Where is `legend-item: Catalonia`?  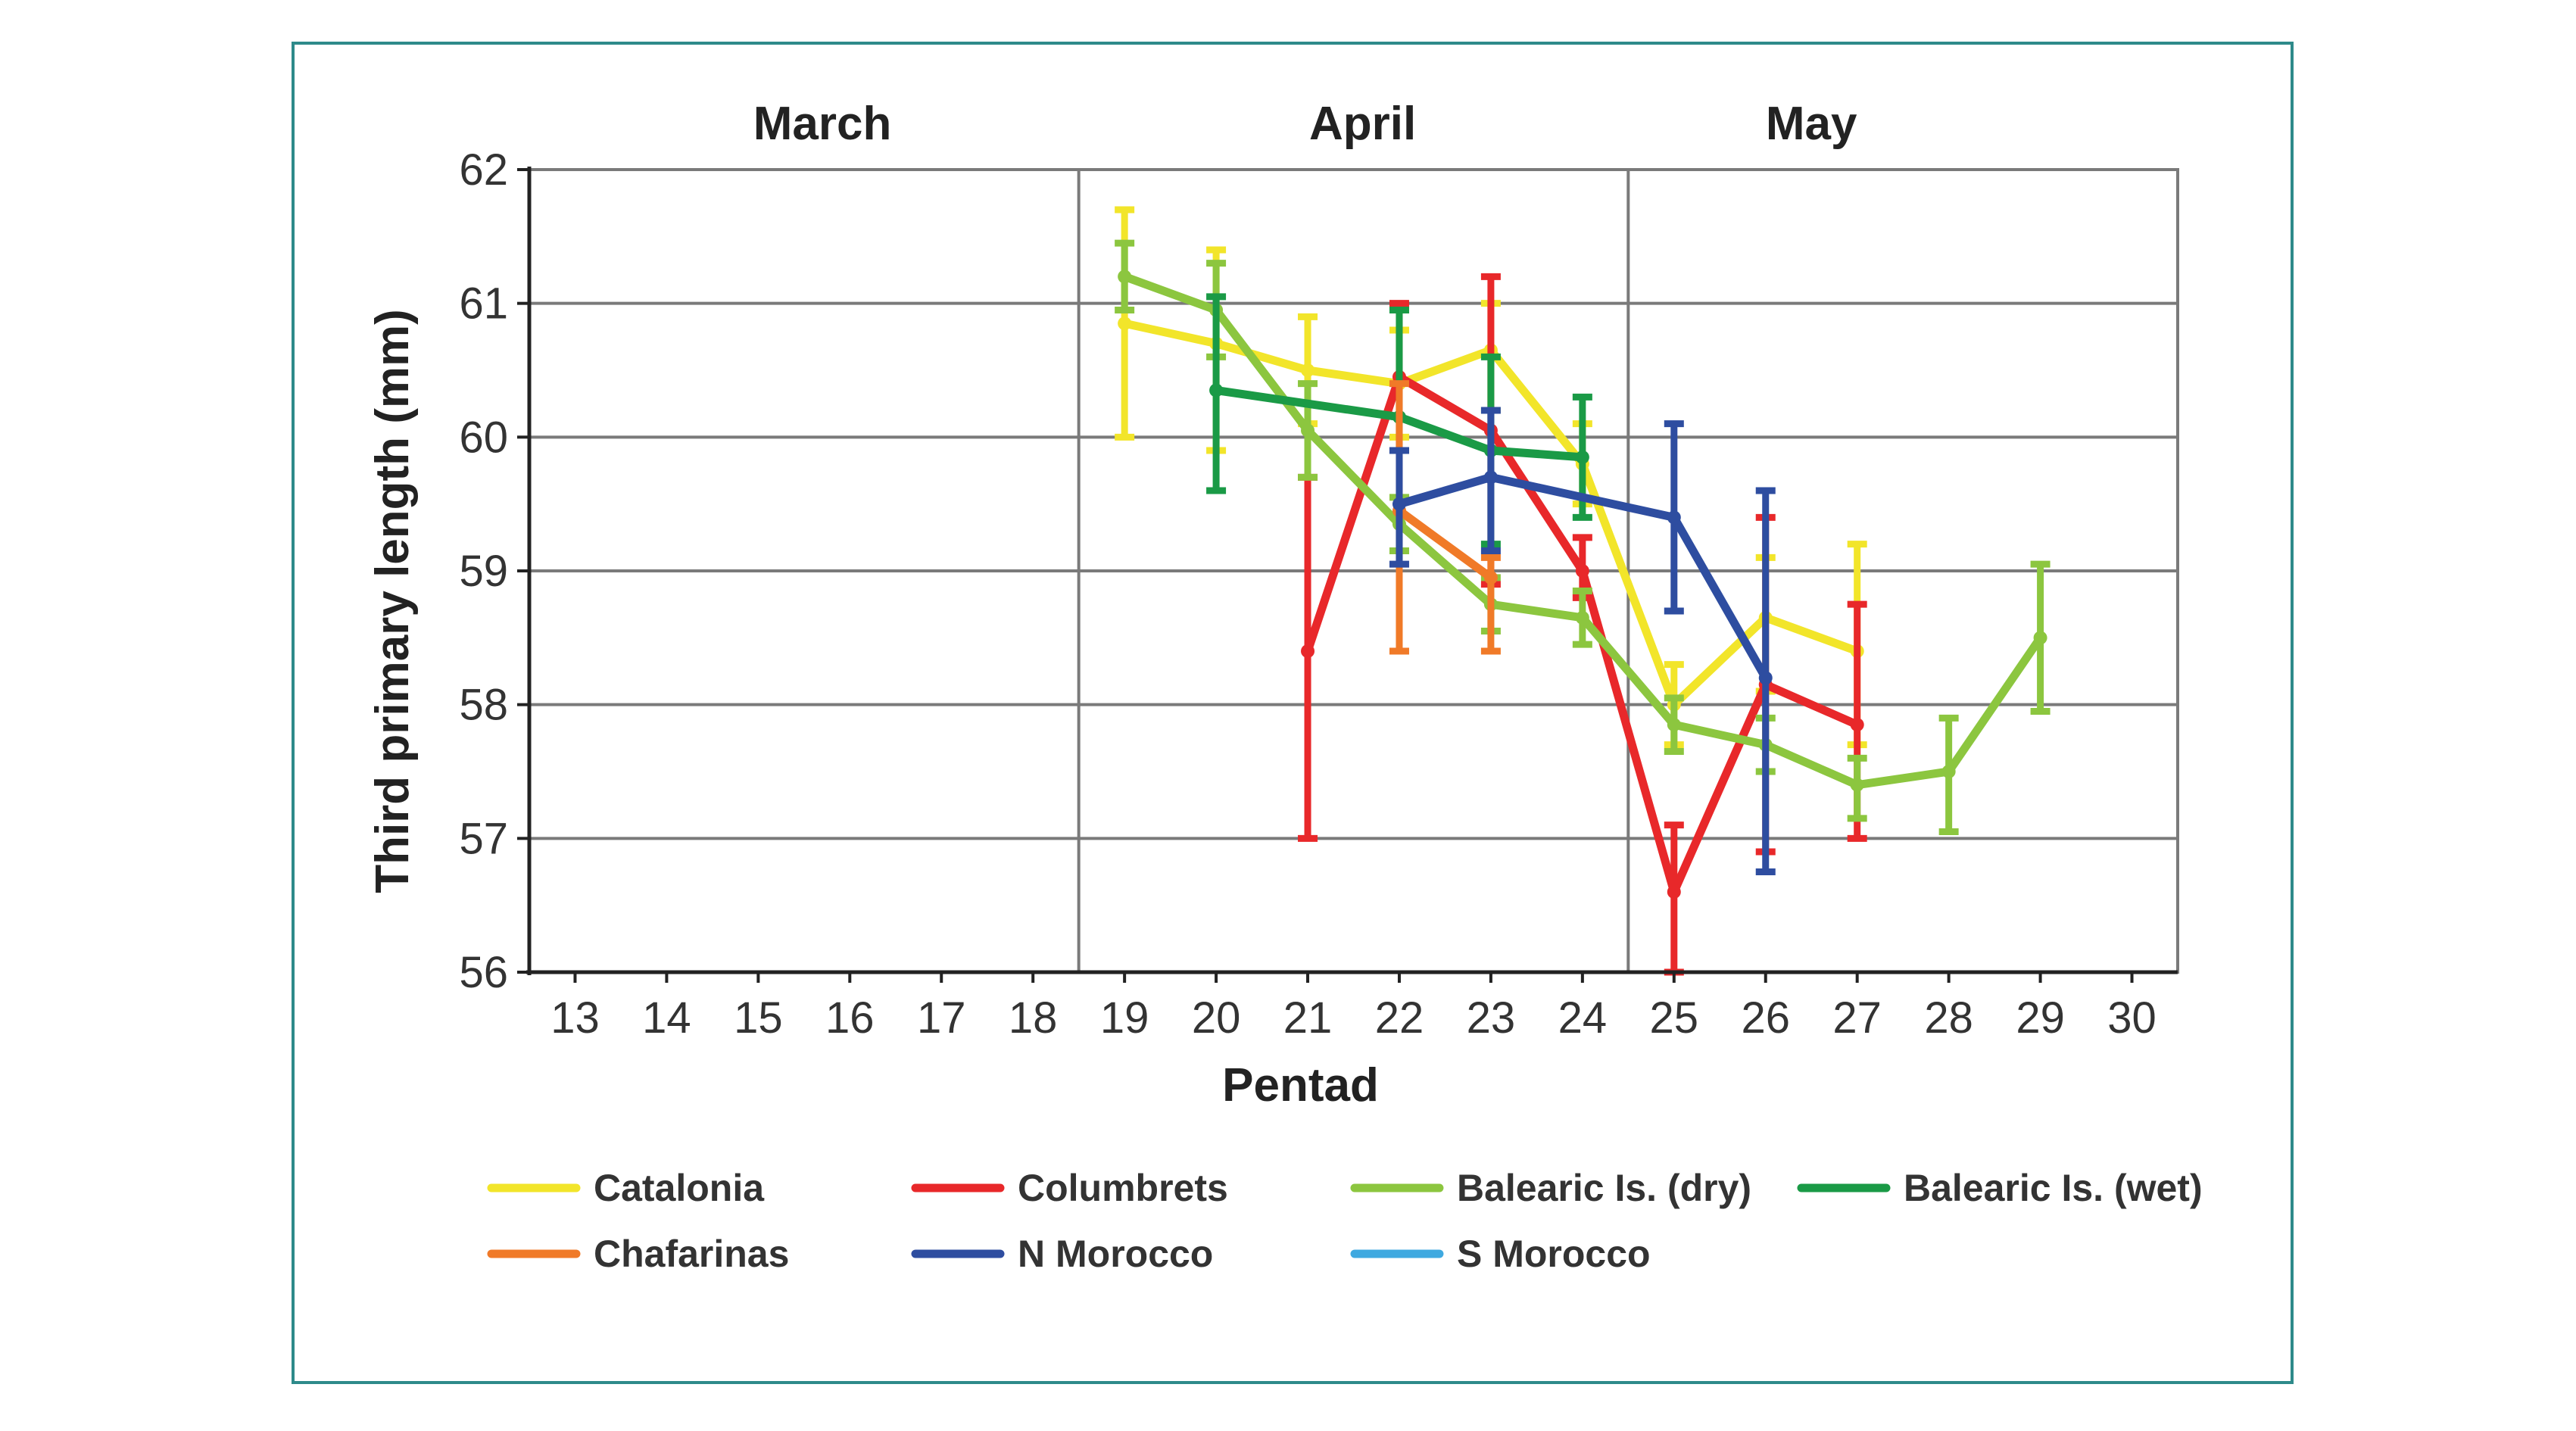
legend-item: Catalonia is located at coordinates (626, 1188).